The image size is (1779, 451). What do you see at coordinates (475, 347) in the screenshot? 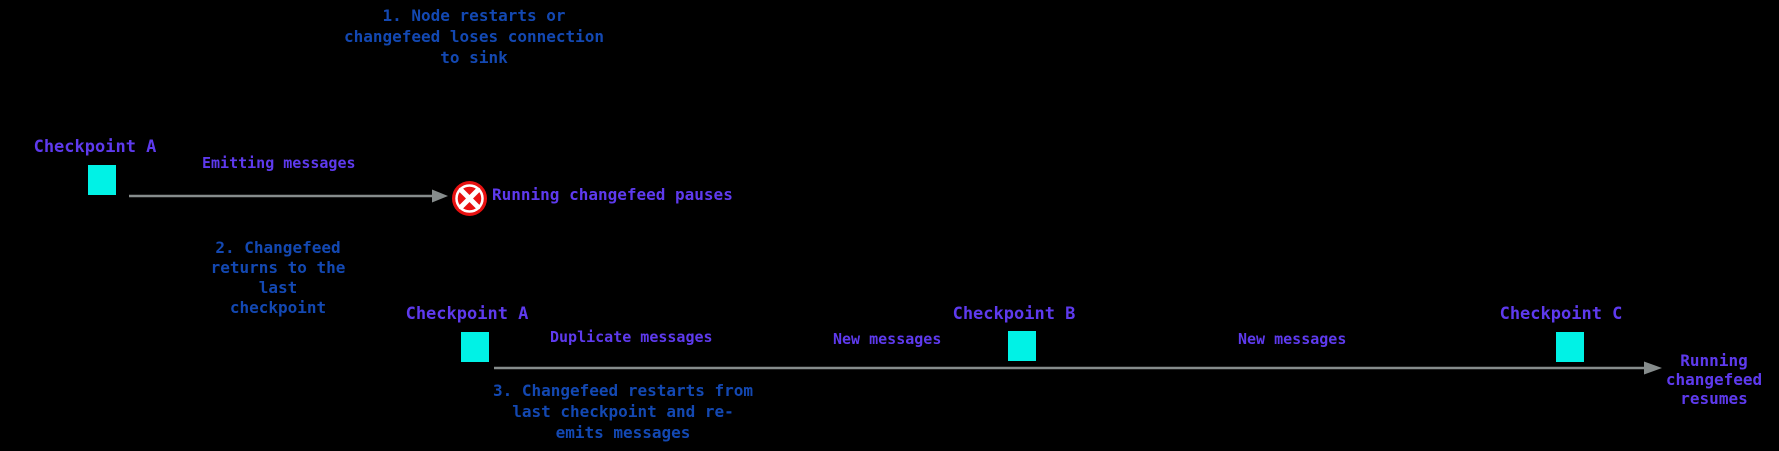
I see `checkpoint-a2-marker` at bounding box center [475, 347].